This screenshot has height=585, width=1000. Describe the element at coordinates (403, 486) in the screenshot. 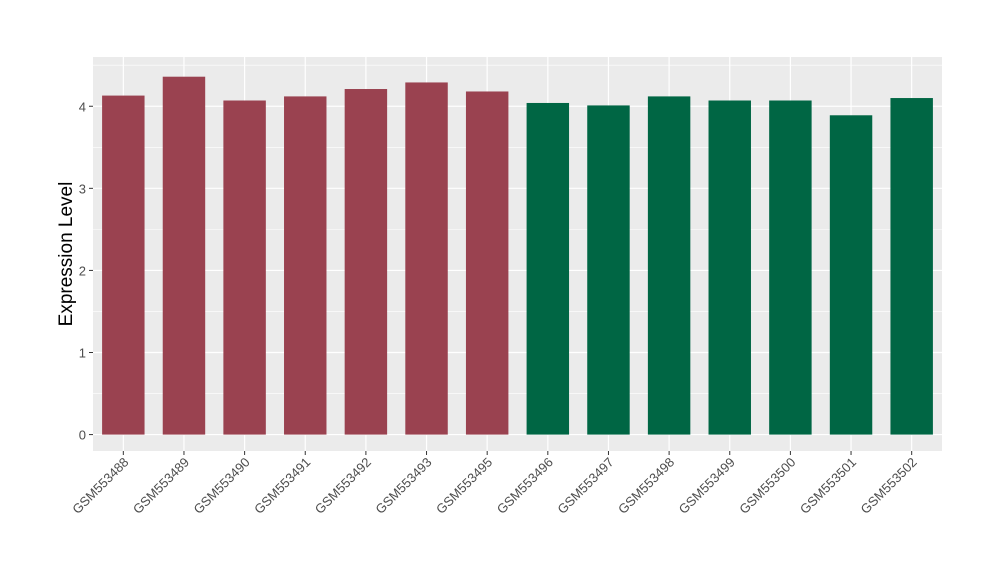

I see `x-tick-label: GSM553493` at that location.